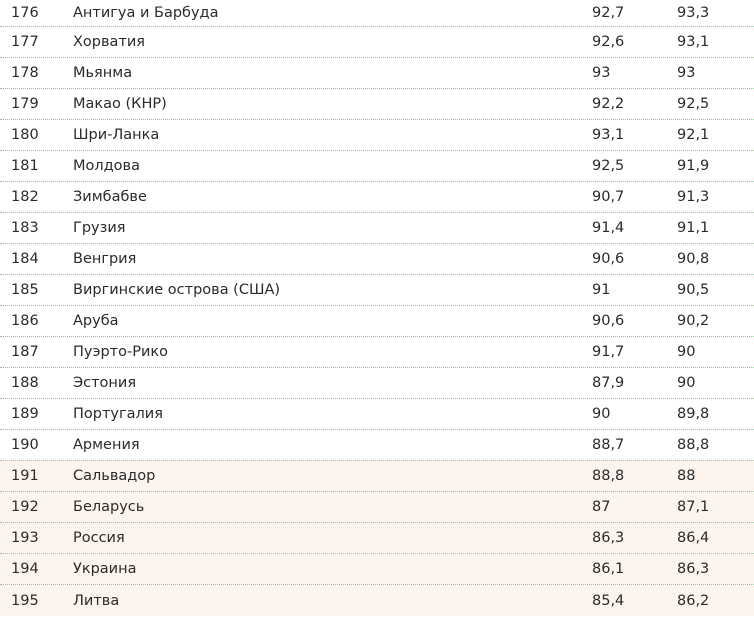 Image resolution: width=754 pixels, height=635 pixels. What do you see at coordinates (608, 383) in the screenshot?
I see `value-1-cell: 87,9` at bounding box center [608, 383].